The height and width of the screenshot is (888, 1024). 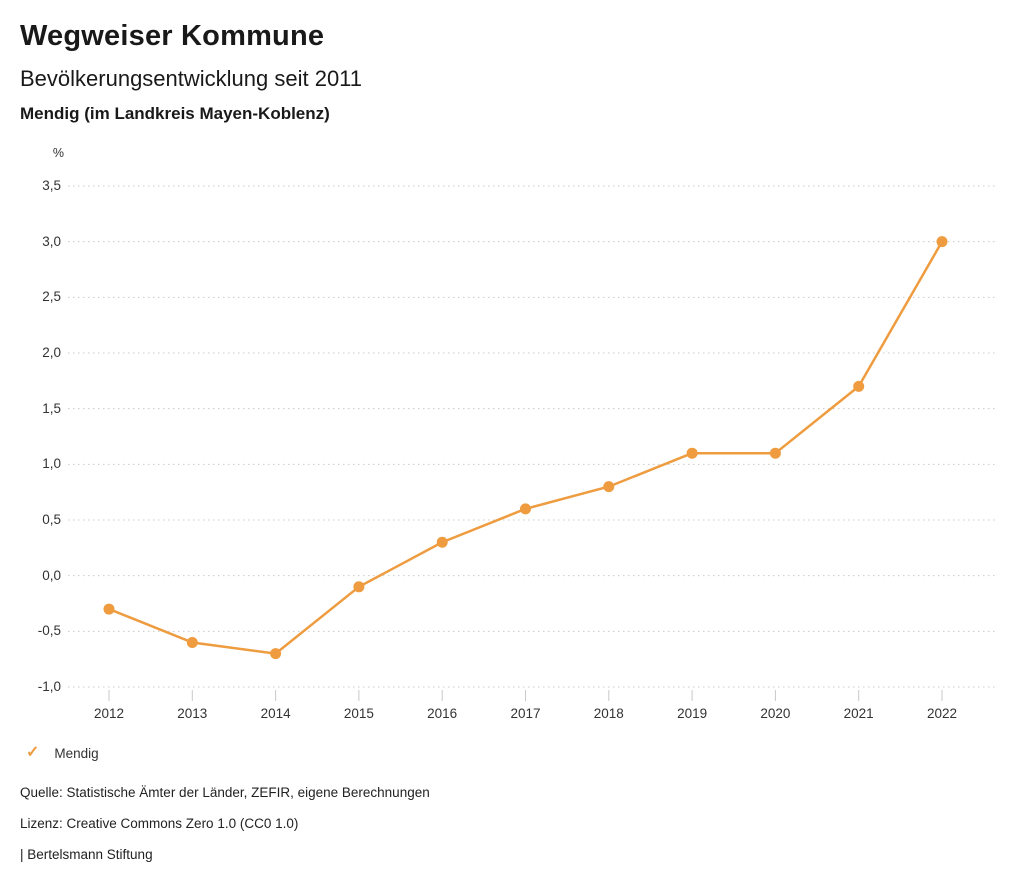 I want to click on x-tick-label: 2016, so click(x=442, y=713).